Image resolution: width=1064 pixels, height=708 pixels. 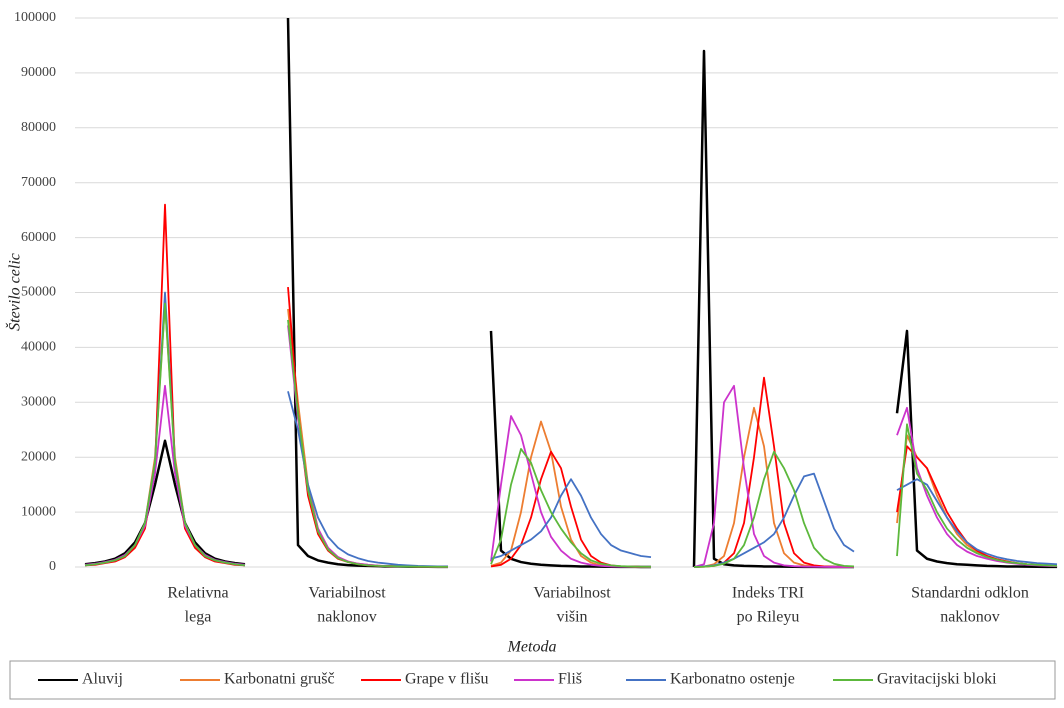 I want to click on y-tick-label: 10000, so click(x=38, y=511).